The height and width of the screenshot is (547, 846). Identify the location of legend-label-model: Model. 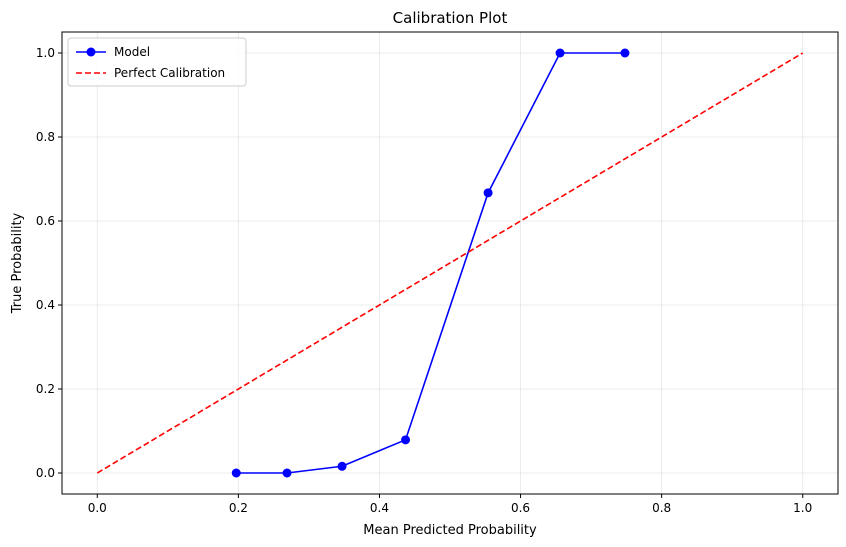
(132, 52).